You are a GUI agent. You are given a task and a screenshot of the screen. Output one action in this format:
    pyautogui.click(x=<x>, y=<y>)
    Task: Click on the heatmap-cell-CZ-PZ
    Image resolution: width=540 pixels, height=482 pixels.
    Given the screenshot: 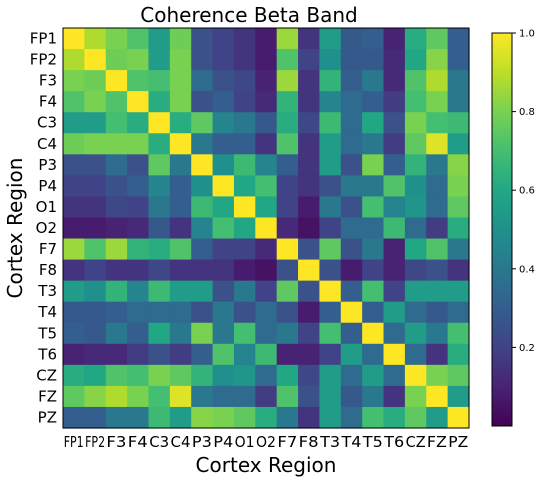 What is the action you would take?
    pyautogui.click(x=458, y=375)
    